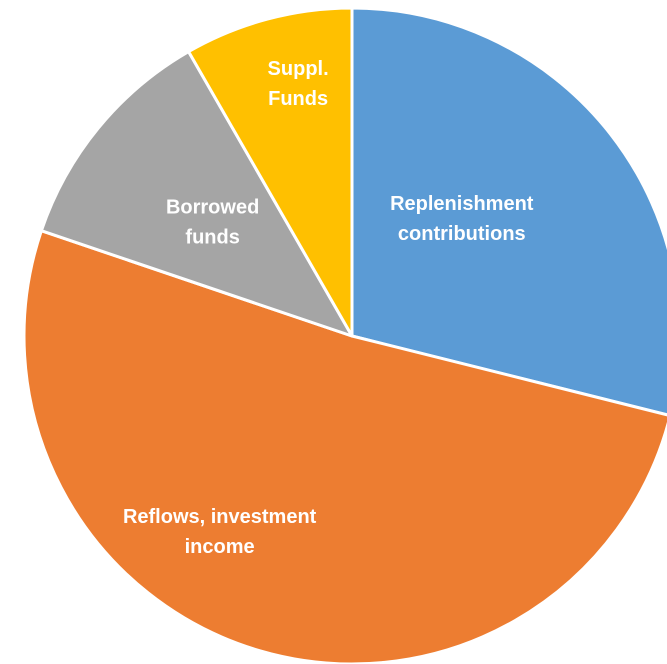 Image resolution: width=667 pixels, height=664 pixels. What do you see at coordinates (220, 532) in the screenshot?
I see `slice-label-reflows: Reflows, investment income` at bounding box center [220, 532].